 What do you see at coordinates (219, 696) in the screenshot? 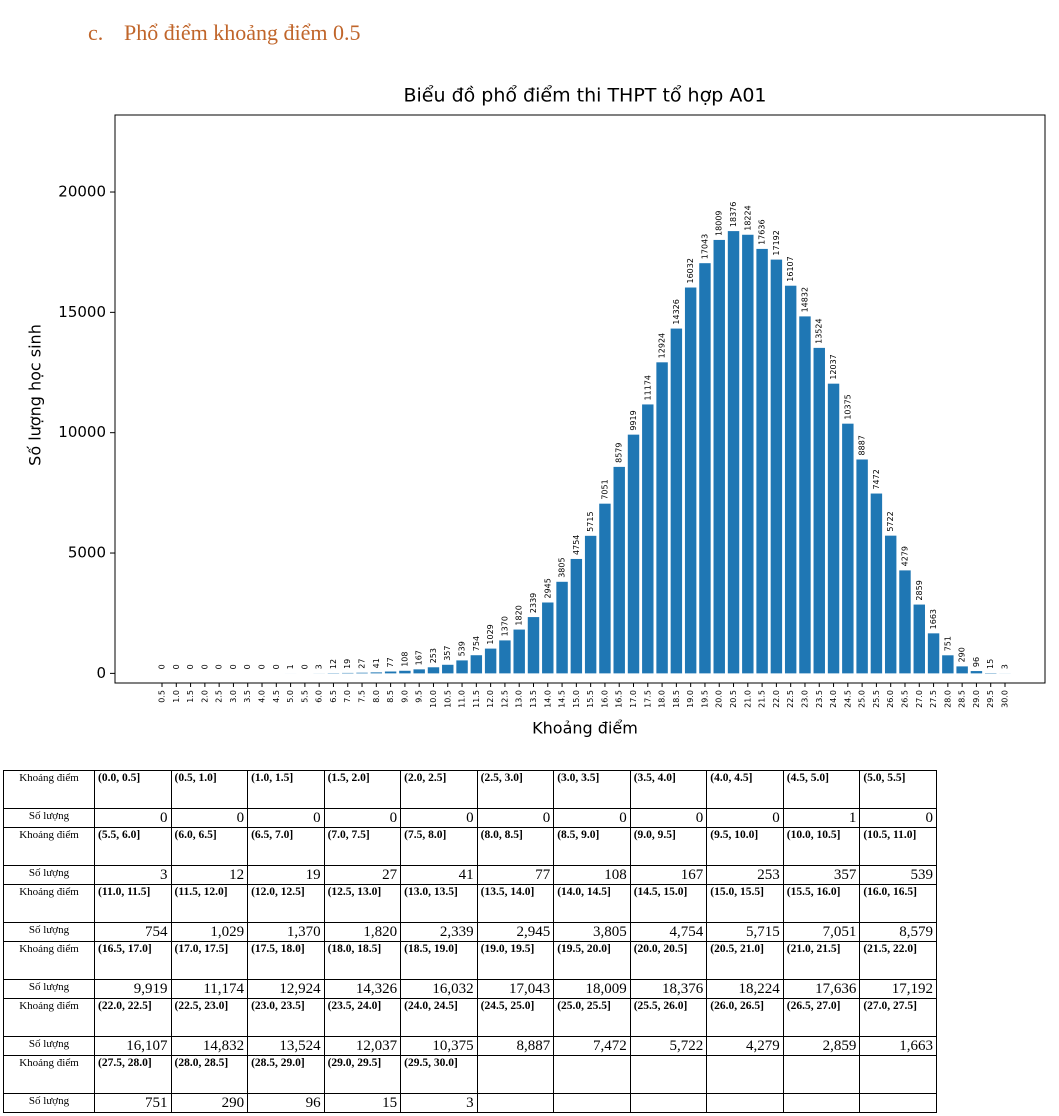
I see `x-tick-label: 2.5` at bounding box center [219, 696].